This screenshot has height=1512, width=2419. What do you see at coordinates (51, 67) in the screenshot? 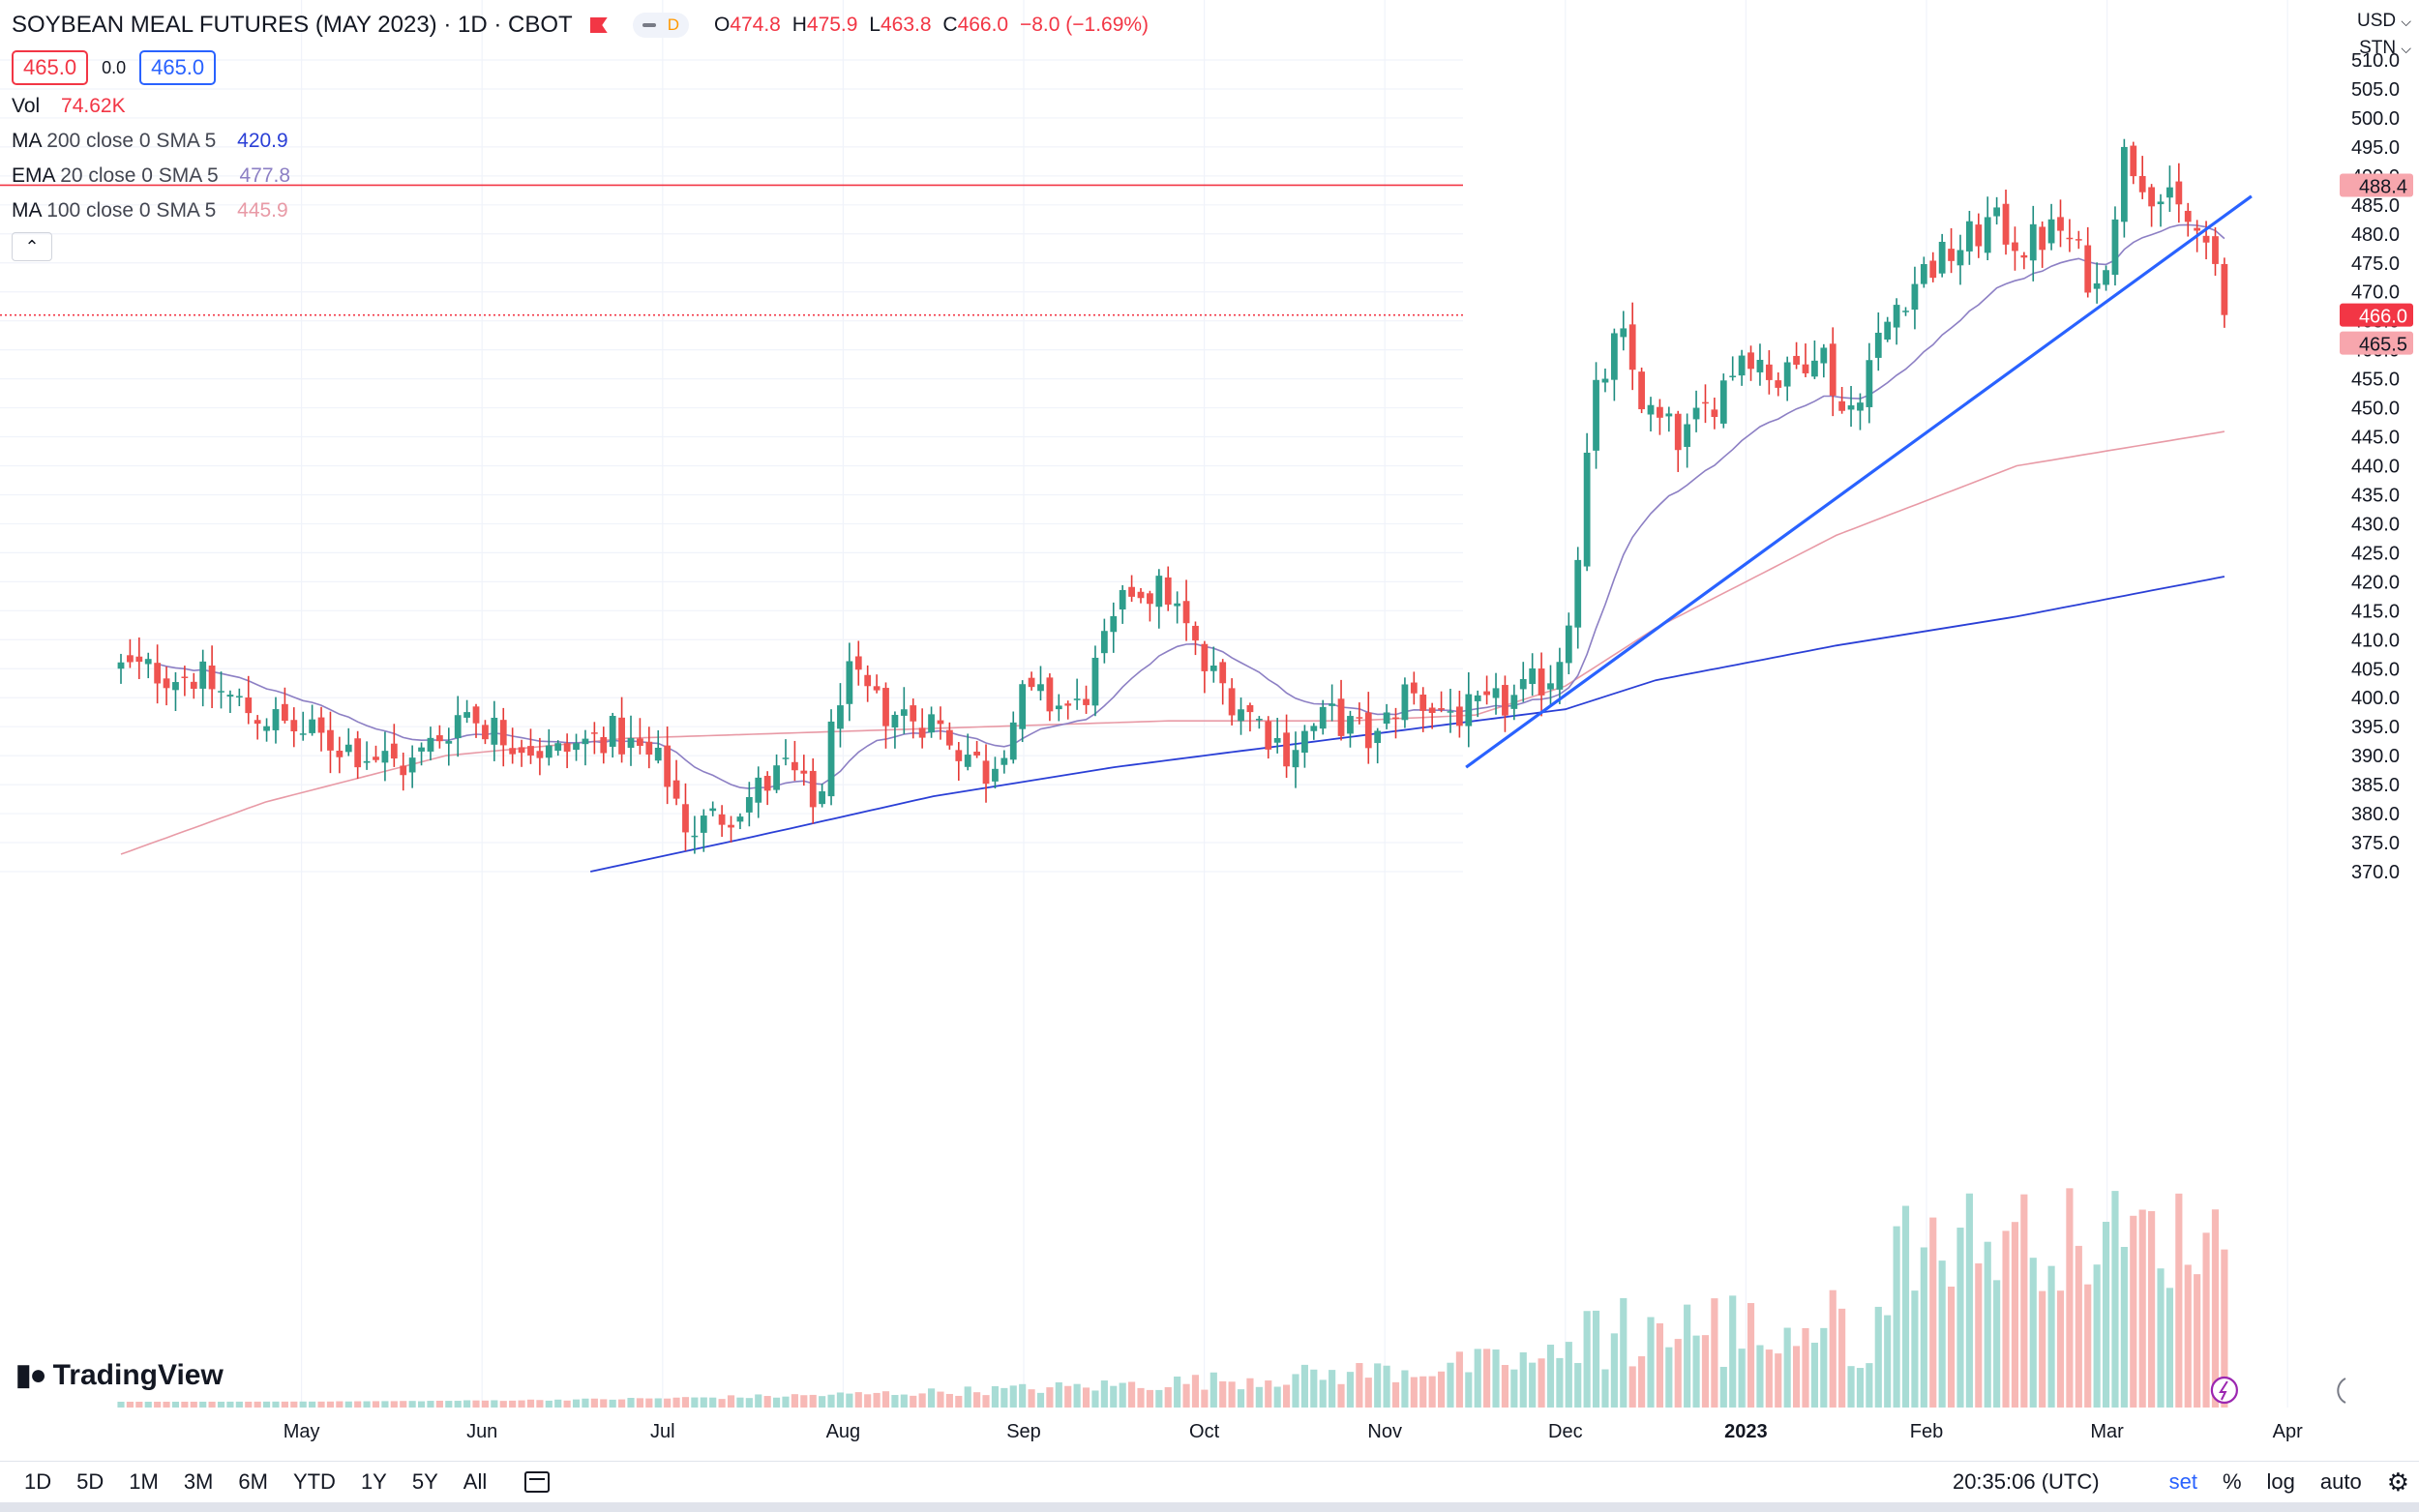
I see `bid-button: 465.0` at bounding box center [51, 67].